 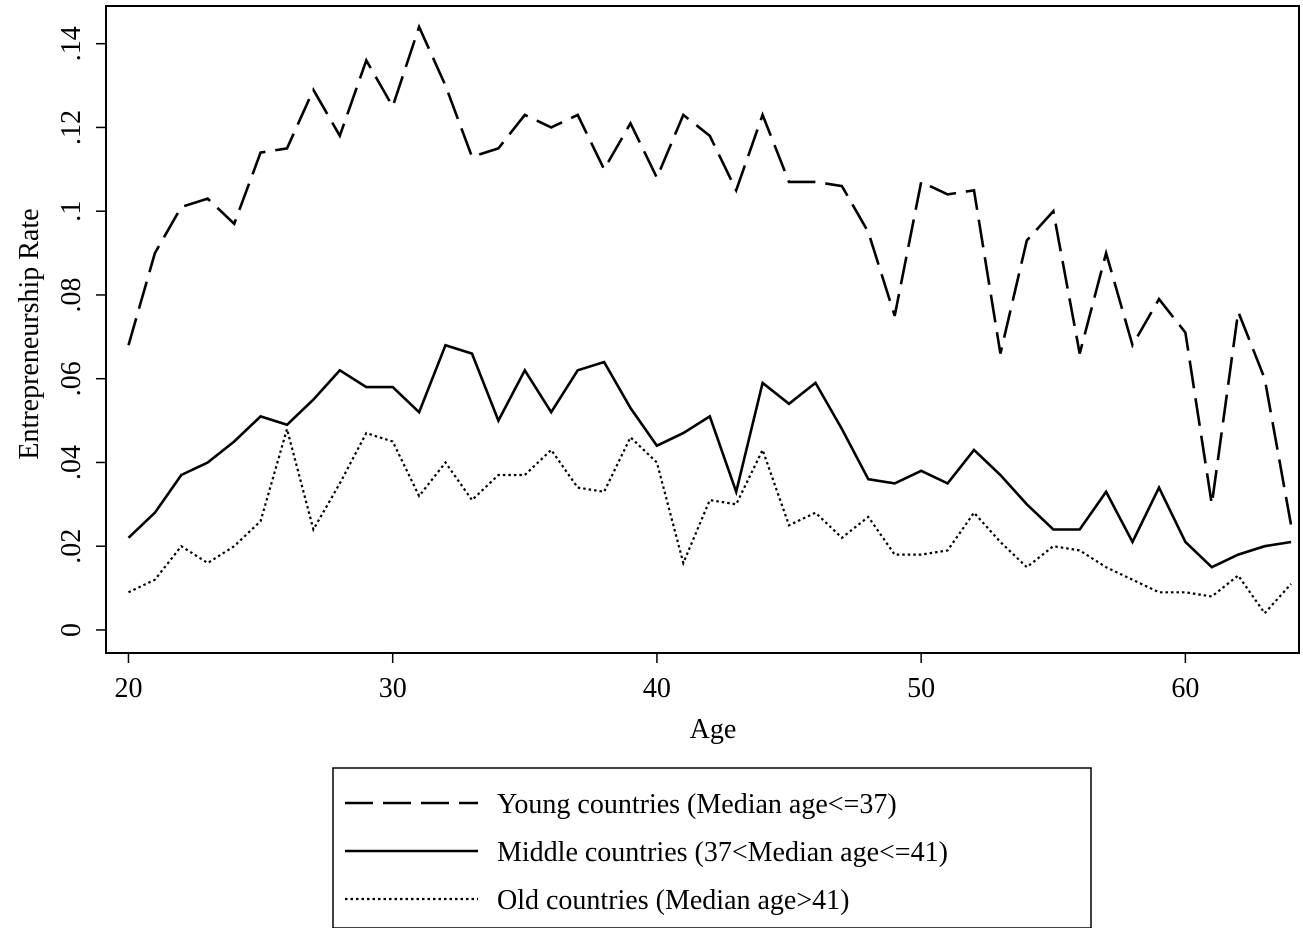 What do you see at coordinates (71, 211) in the screenshot?
I see `y-tick-label: .1` at bounding box center [71, 211].